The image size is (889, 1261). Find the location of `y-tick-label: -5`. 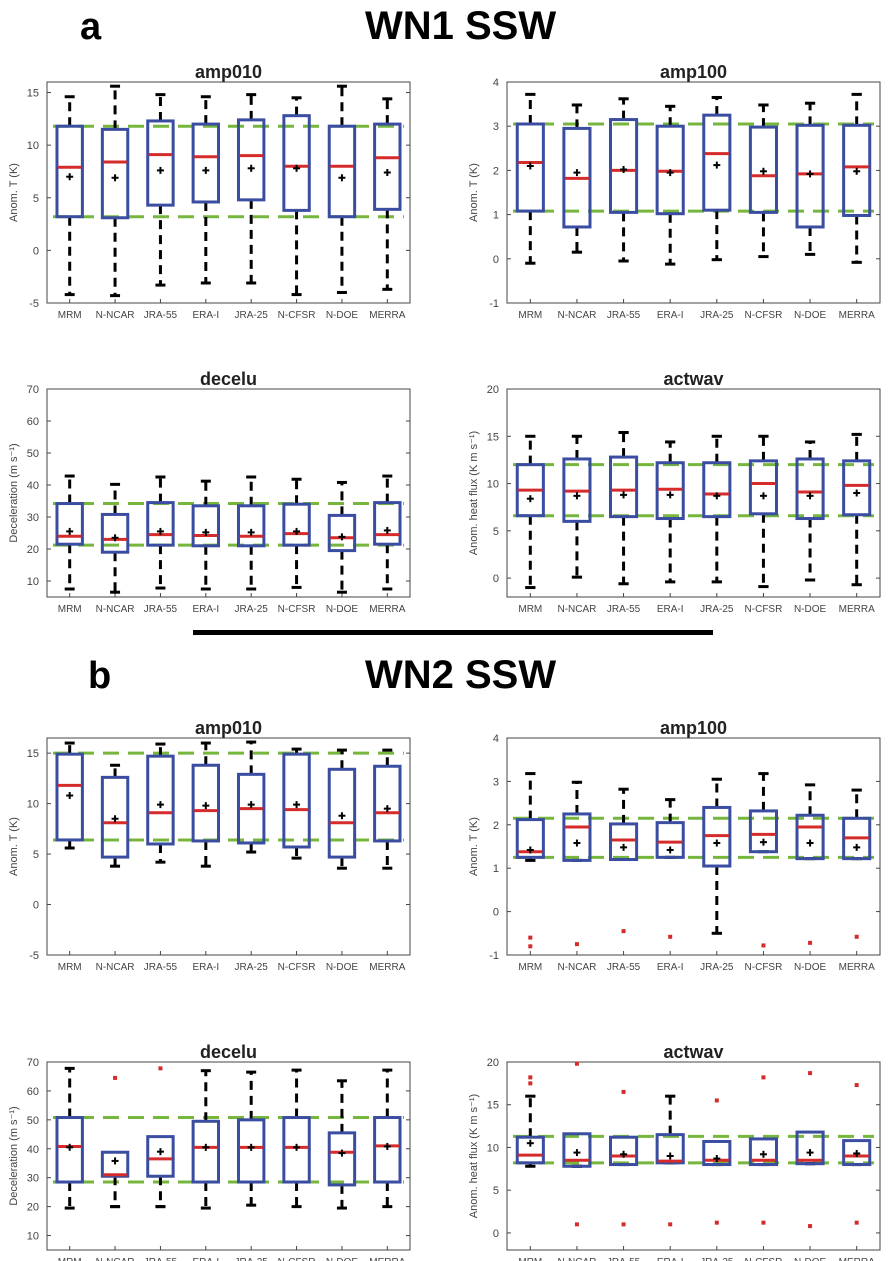

y-tick-label: -5 is located at coordinates (34, 956).